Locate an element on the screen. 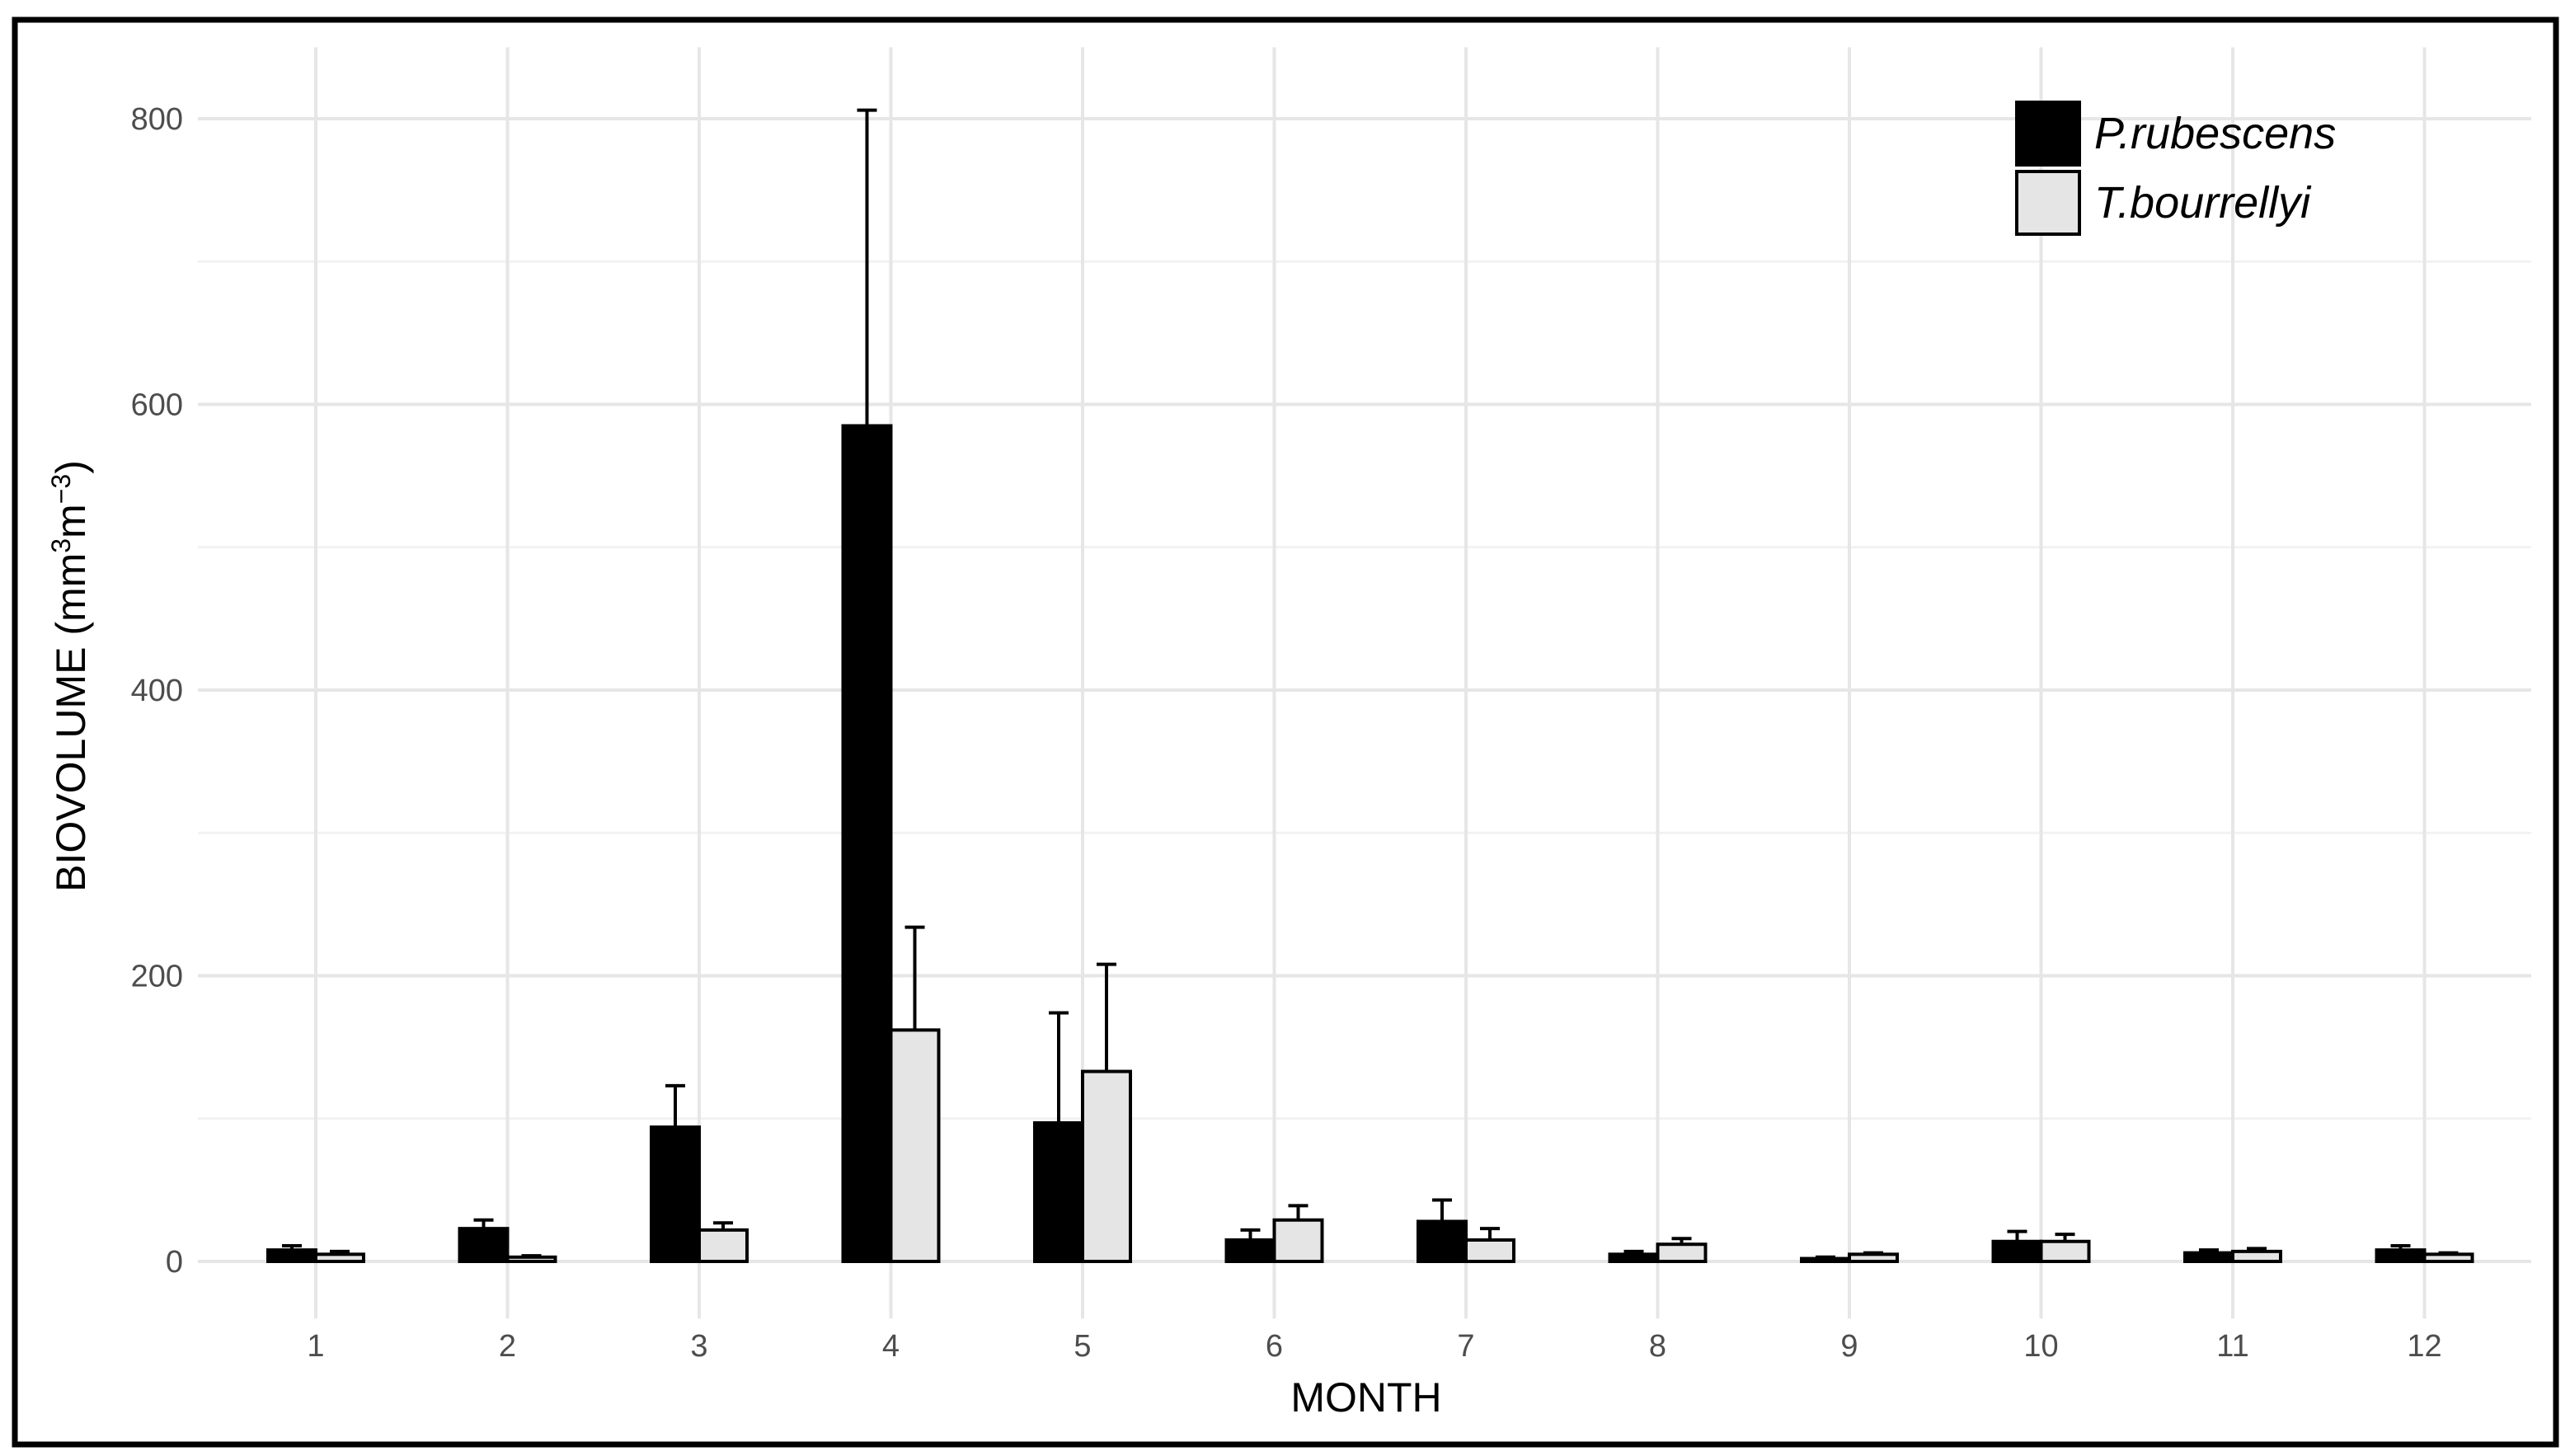 This screenshot has width=2570, height=1456. x-tick-label: 7 is located at coordinates (1465, 1346).